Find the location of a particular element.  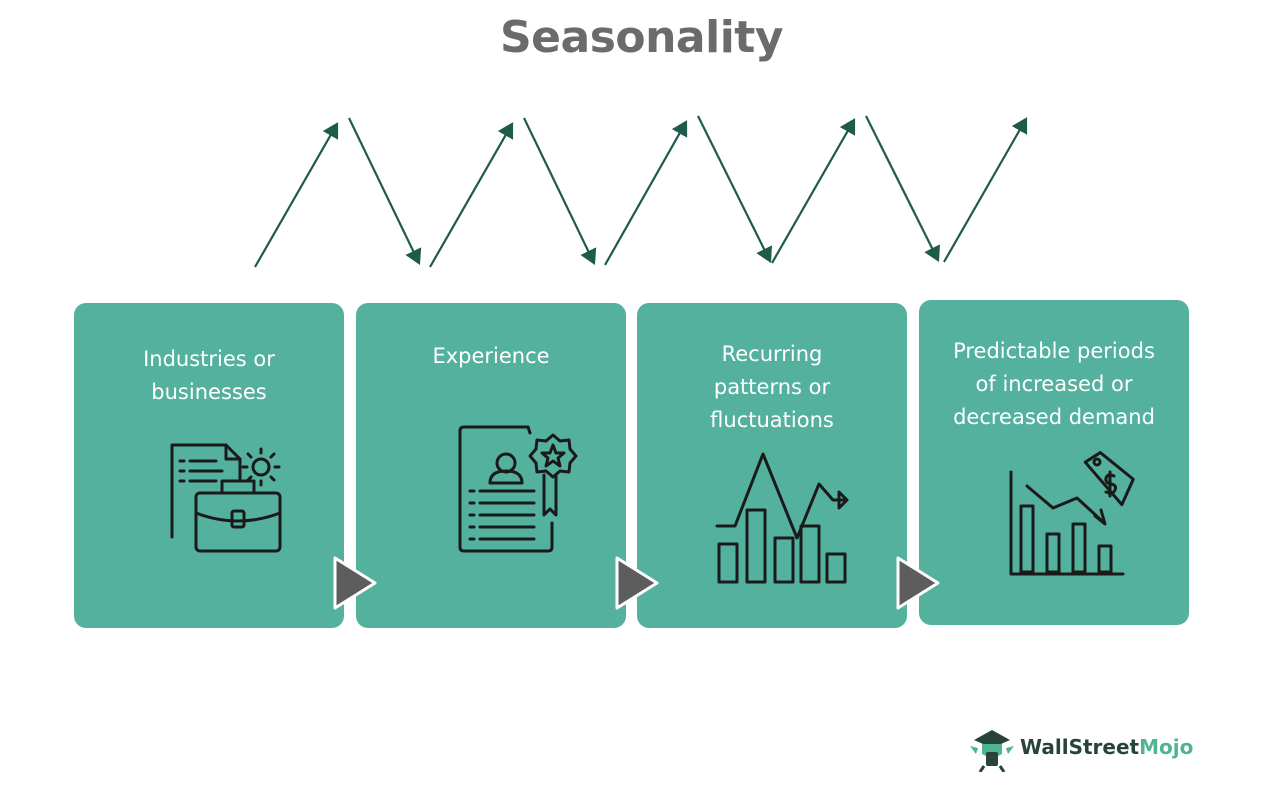

logo-text: WallStreetMojo is located at coordinates (1106, 747).